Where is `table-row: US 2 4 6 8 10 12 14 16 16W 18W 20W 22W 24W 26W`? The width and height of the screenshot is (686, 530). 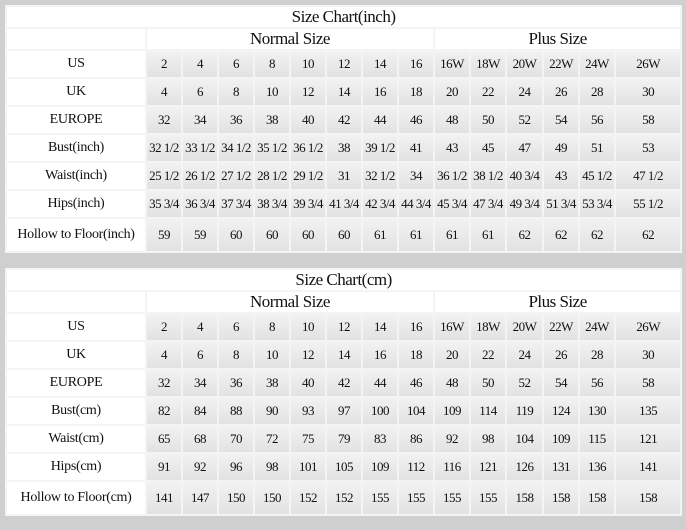
table-row: US 2 4 6 8 10 12 14 16 16W 18W 20W 22W 24W 26W is located at coordinates (344, 327).